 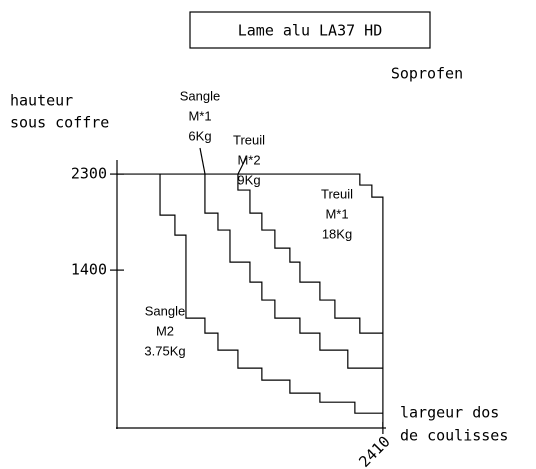 I want to click on y-tick-label: 1400, so click(x=89, y=270).